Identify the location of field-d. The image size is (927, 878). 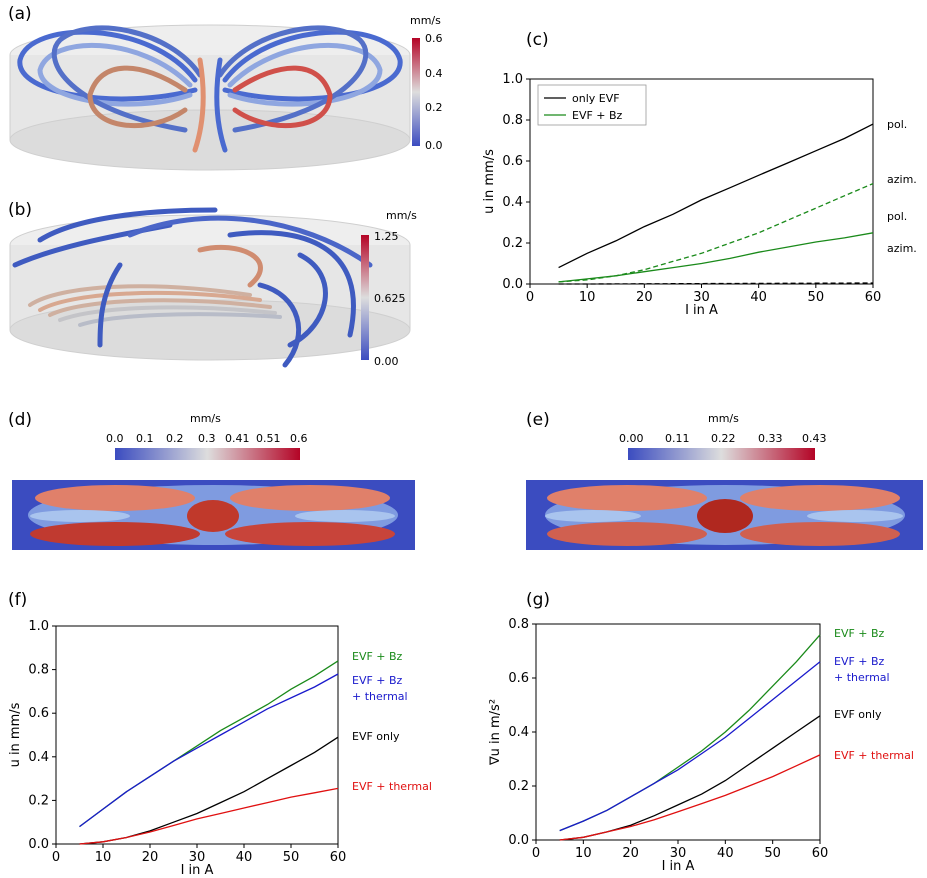
(213, 515).